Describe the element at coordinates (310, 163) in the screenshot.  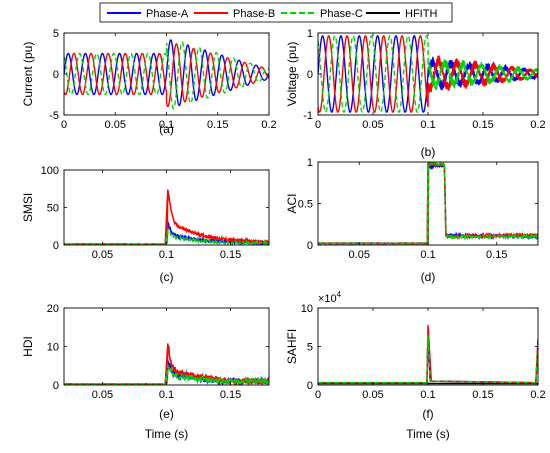
I see `y-tick-label-d: 1` at that location.